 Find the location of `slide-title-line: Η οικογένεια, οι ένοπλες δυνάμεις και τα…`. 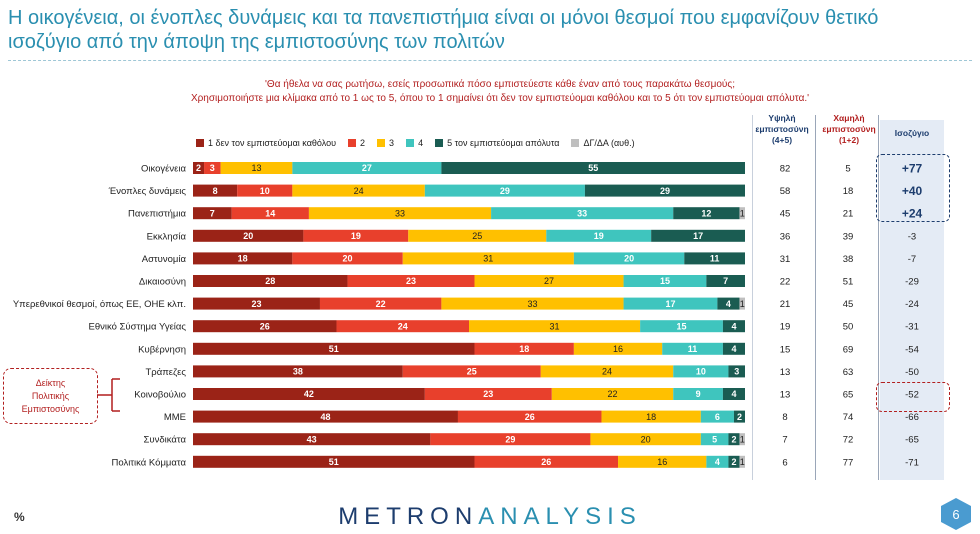

slide-title-line: Η οικογένεια, οι ένοπλες δυνάμεις και τα… is located at coordinates (443, 18).